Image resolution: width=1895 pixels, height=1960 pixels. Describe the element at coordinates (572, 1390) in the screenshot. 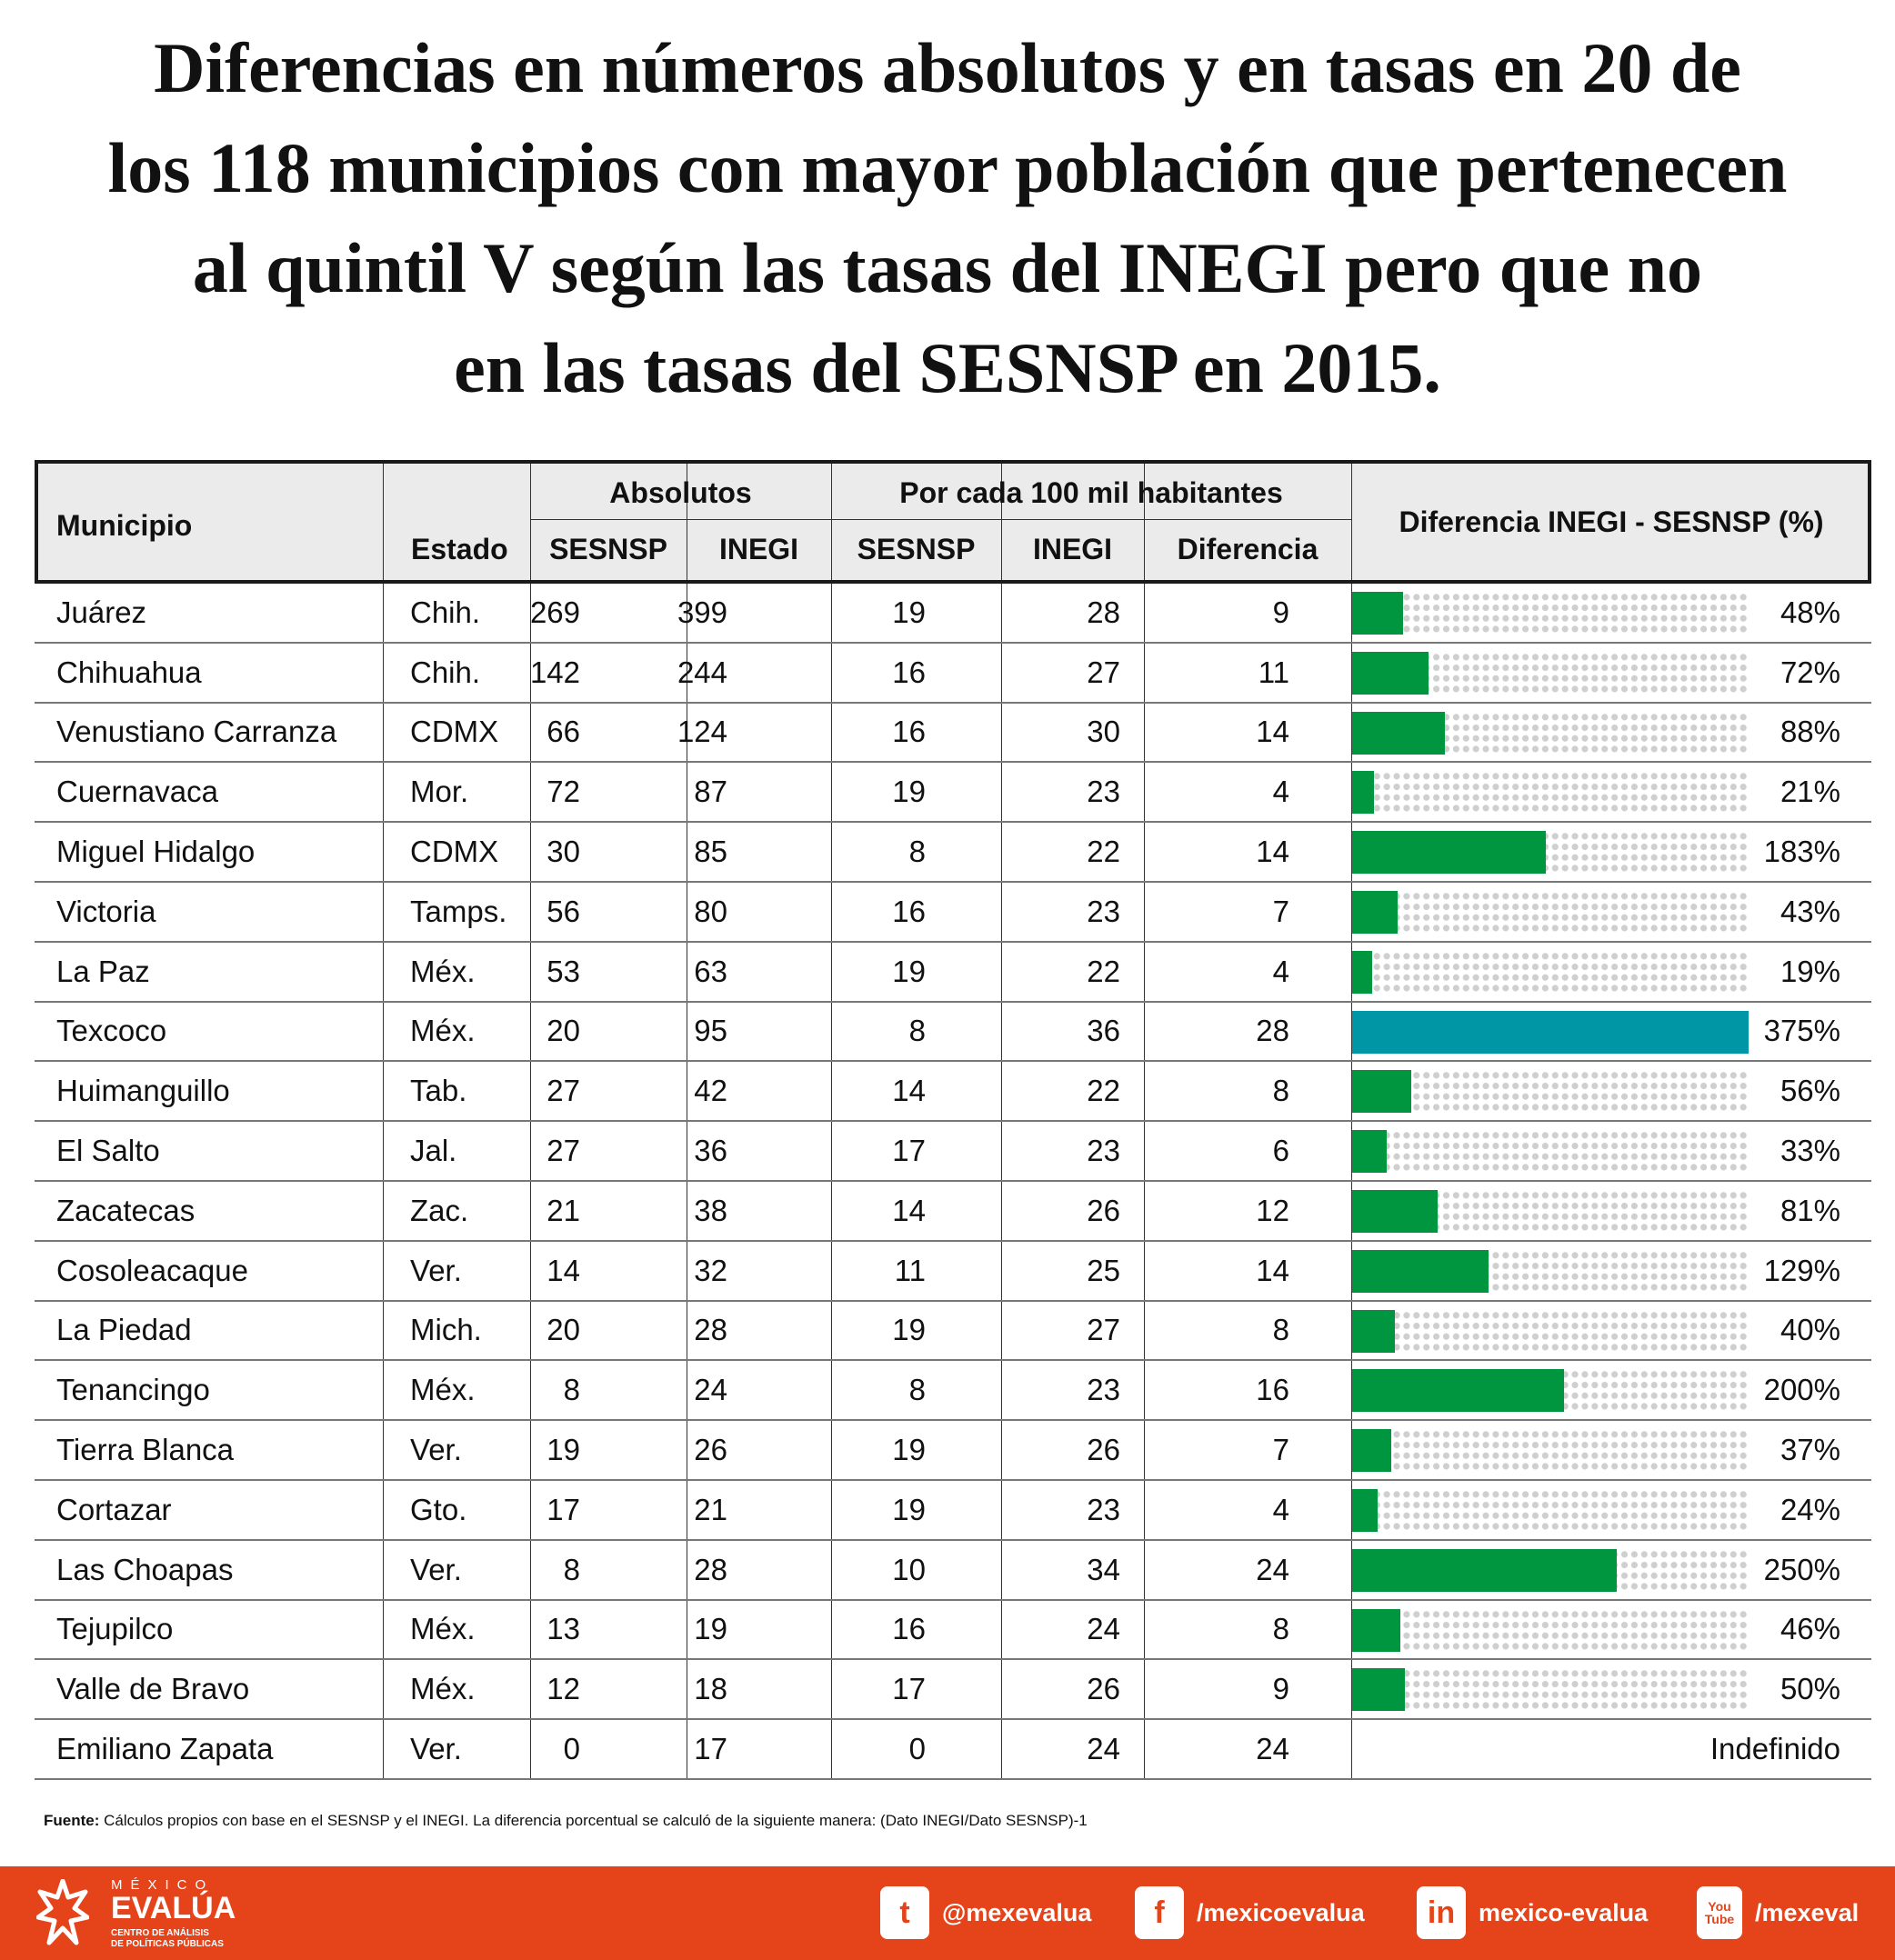

I see `cell-abs-sesnsp: 8` at that location.